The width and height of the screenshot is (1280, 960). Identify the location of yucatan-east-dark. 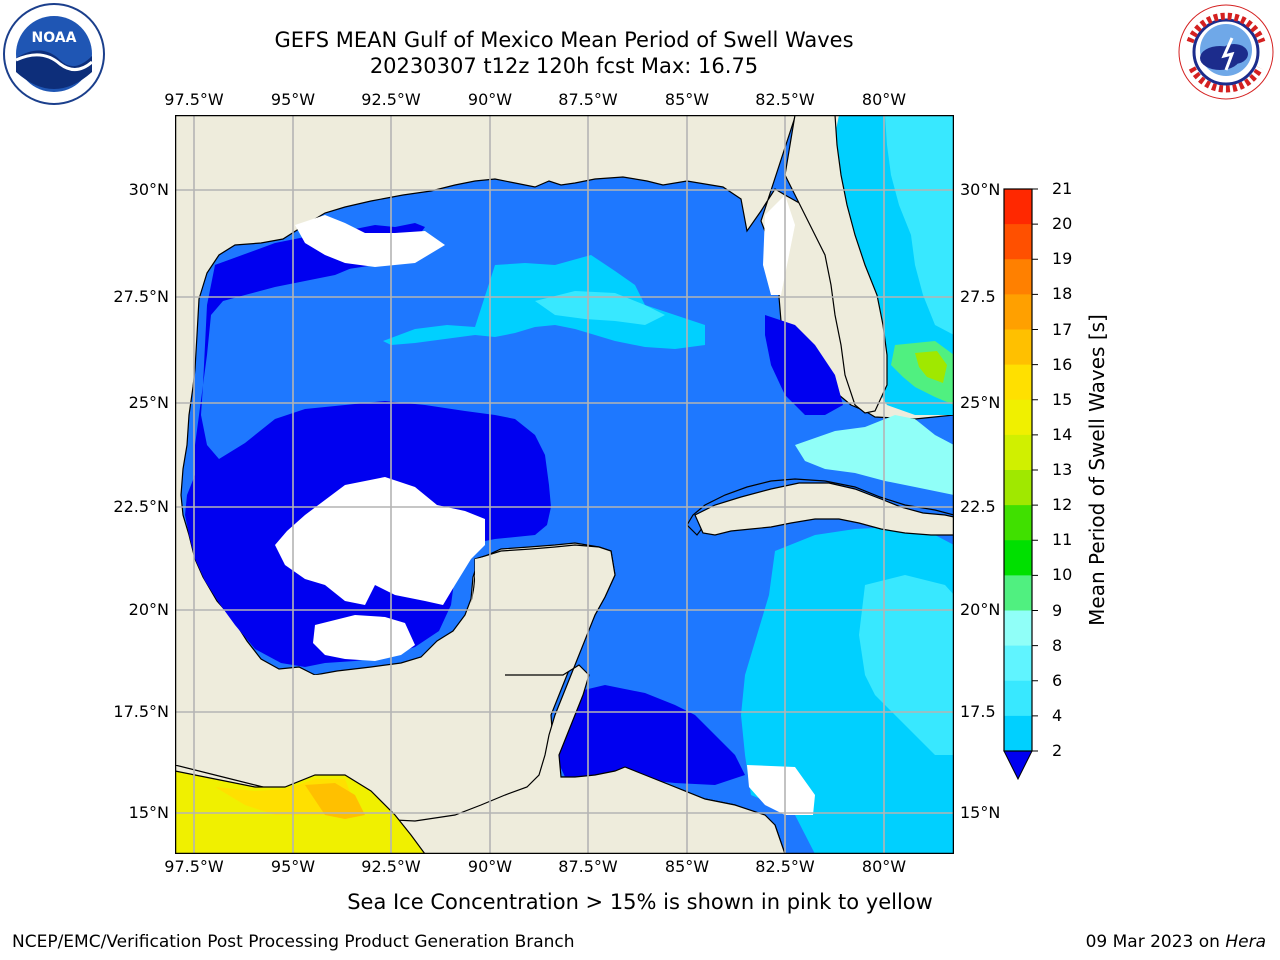
(650, 735).